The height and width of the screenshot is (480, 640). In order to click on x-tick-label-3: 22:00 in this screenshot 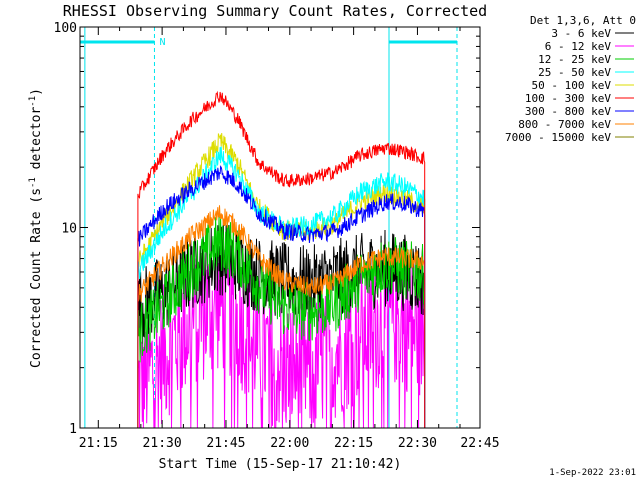, I will do `click(289, 443)`.